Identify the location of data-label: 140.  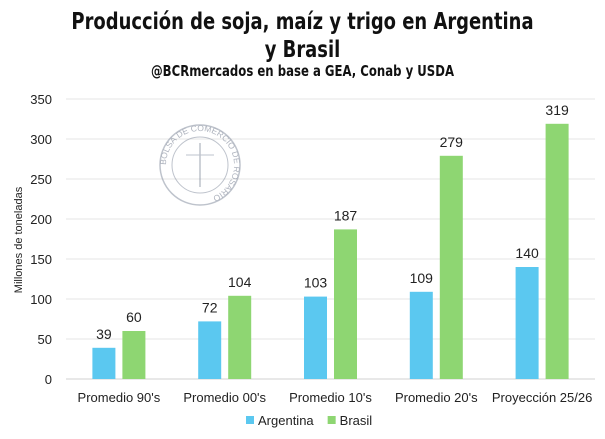
(527, 253).